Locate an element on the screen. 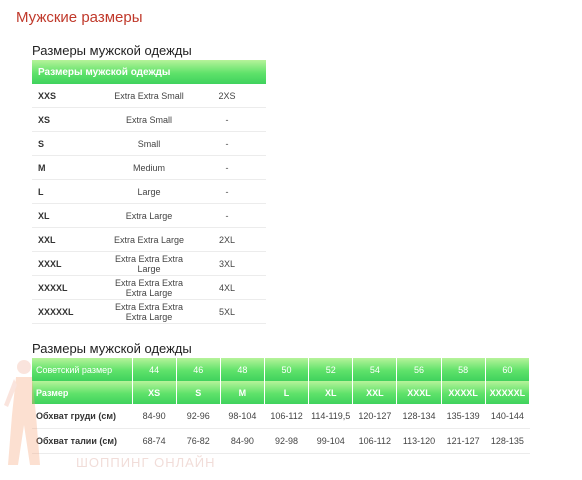 The height and width of the screenshot is (480, 582). size-cell: XXXL is located at coordinates (419, 392).